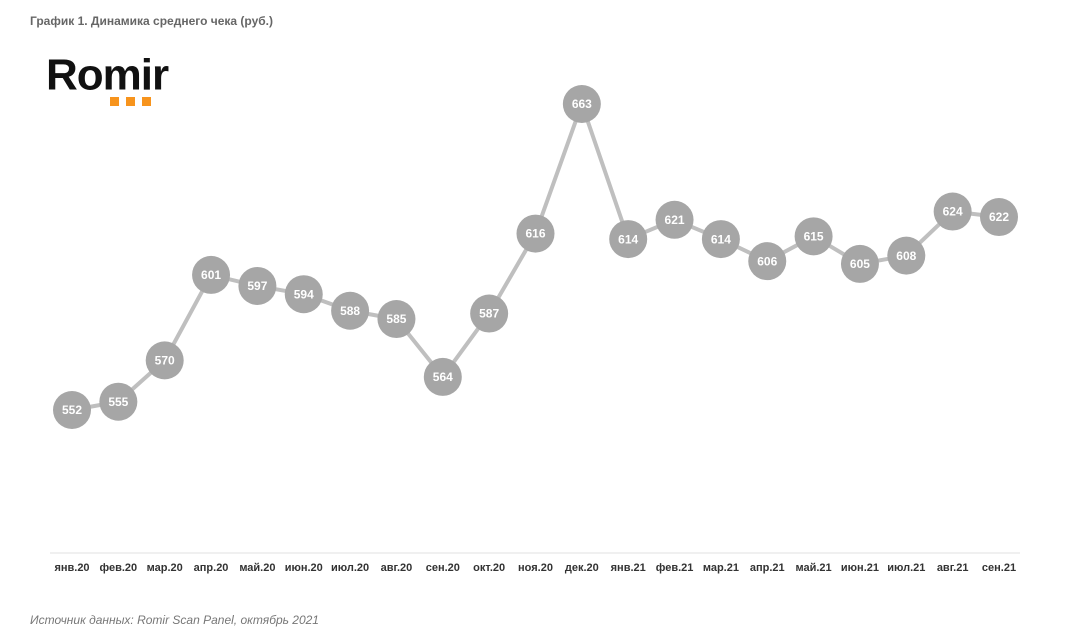 The image size is (1065, 642). What do you see at coordinates (767, 568) in the screenshot?
I see `x-tick-label: апр.21` at bounding box center [767, 568].